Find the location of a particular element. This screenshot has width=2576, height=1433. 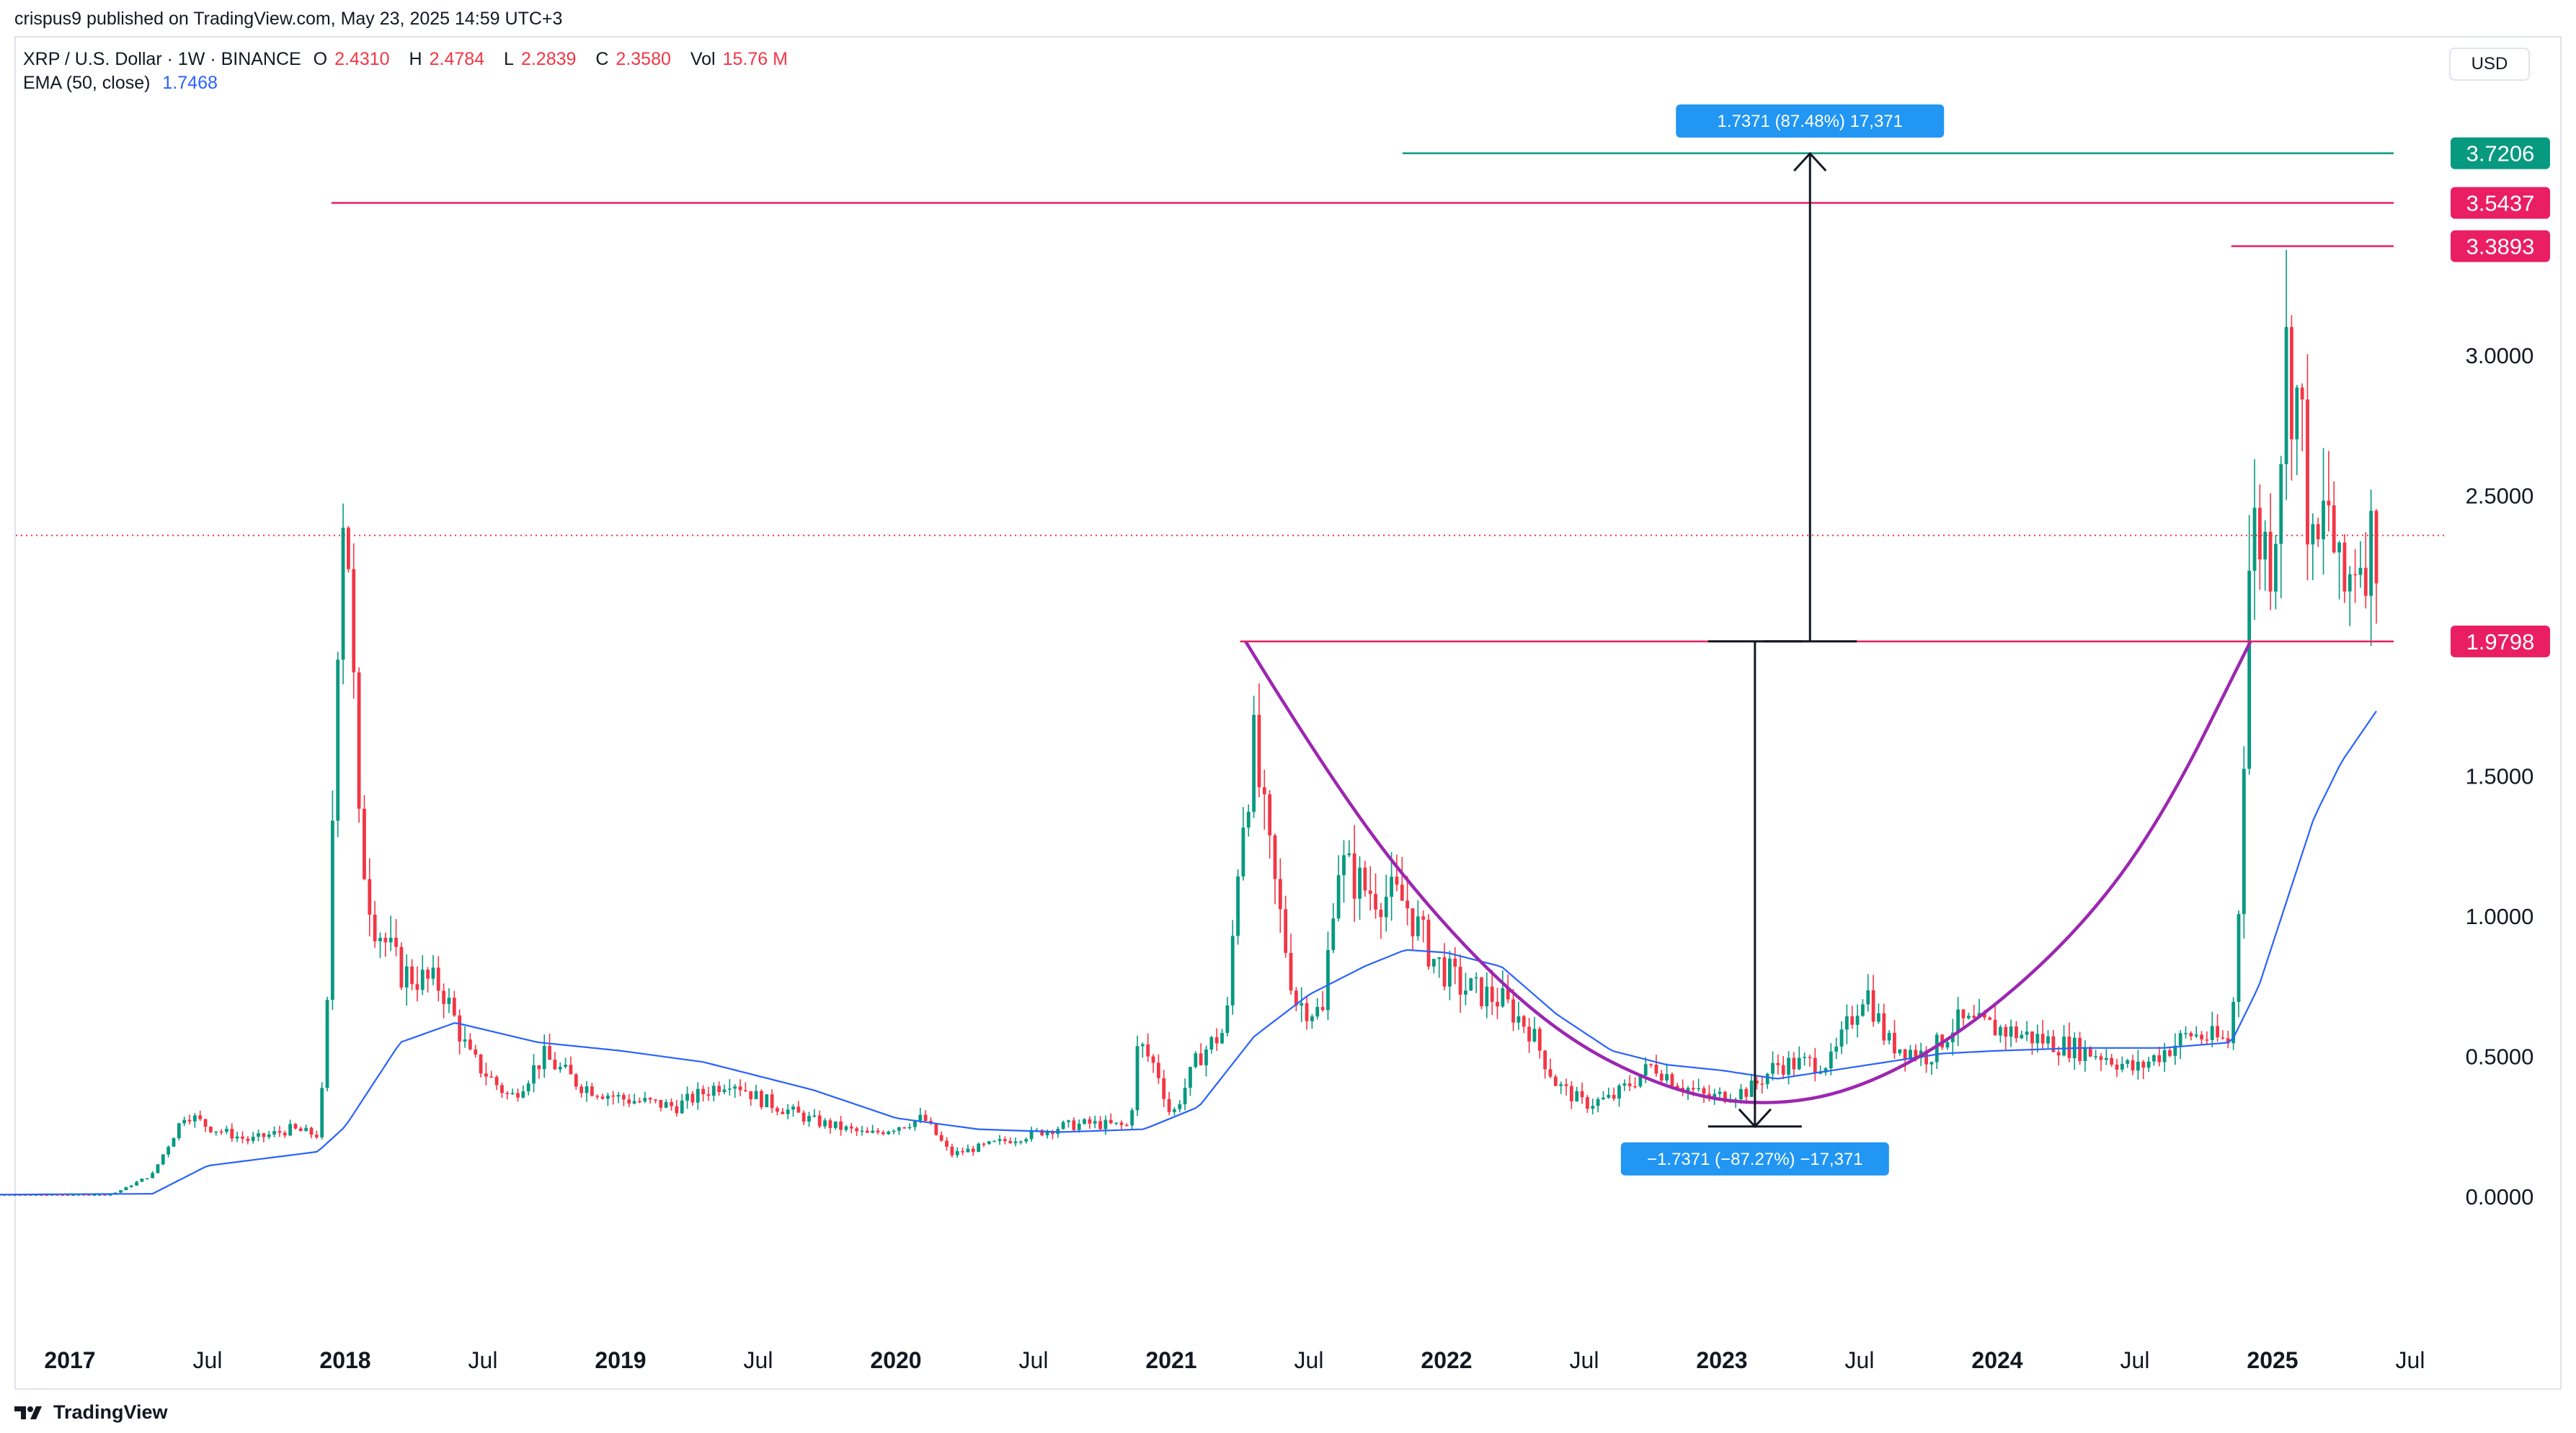

price-tag is located at coordinates (2500, 641).